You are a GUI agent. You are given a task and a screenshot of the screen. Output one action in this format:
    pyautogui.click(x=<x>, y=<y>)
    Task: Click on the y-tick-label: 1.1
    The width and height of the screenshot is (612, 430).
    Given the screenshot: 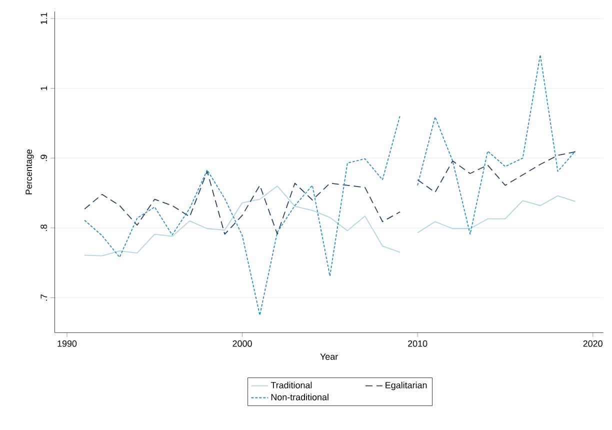 What is the action you would take?
    pyautogui.click(x=43, y=18)
    